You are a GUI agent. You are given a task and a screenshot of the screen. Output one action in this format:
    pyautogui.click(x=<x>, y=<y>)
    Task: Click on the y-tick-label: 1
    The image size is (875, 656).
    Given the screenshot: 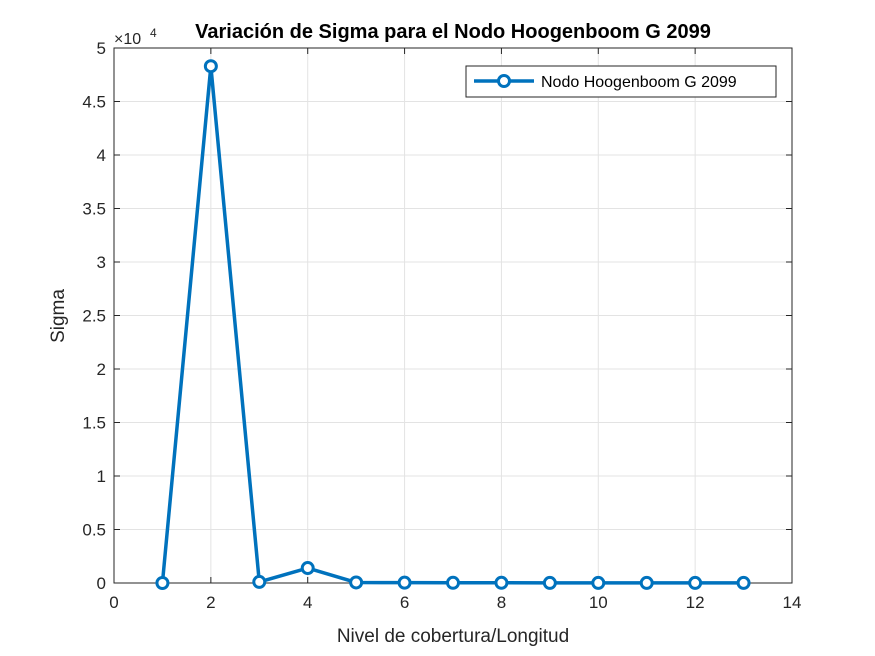 What is the action you would take?
    pyautogui.click(x=101, y=476)
    